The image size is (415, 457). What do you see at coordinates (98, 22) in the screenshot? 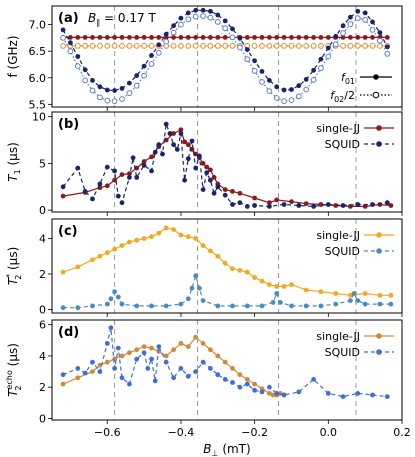
I see `annotation-sub: ∥` at bounding box center [98, 22].